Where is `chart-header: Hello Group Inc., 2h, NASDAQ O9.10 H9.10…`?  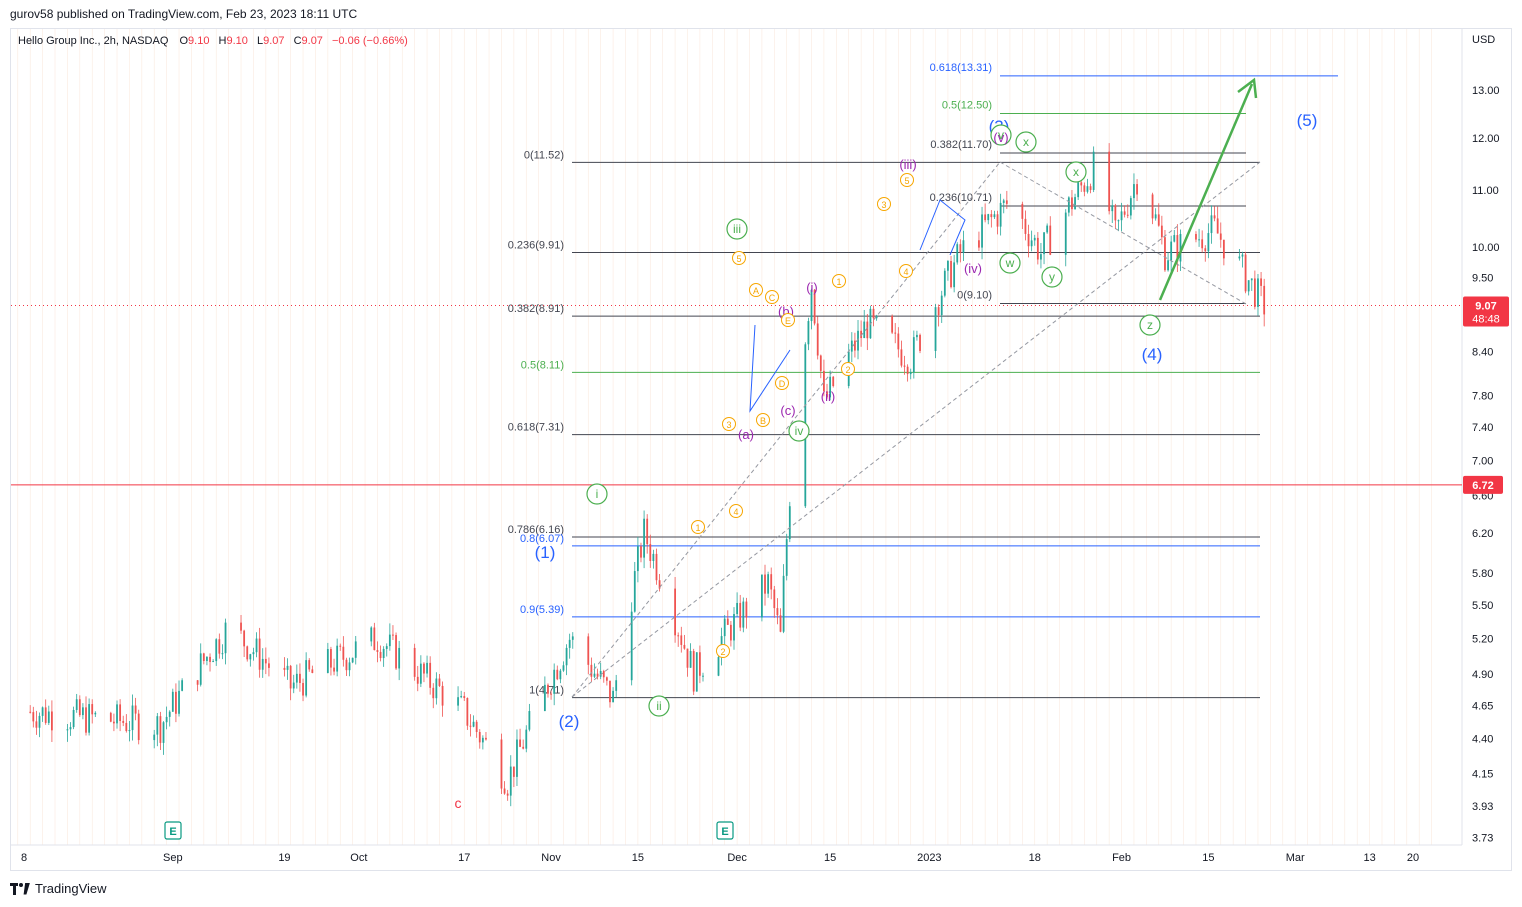 chart-header: Hello Group Inc., 2h, NASDAQ O9.10 H9.10… is located at coordinates (216, 41).